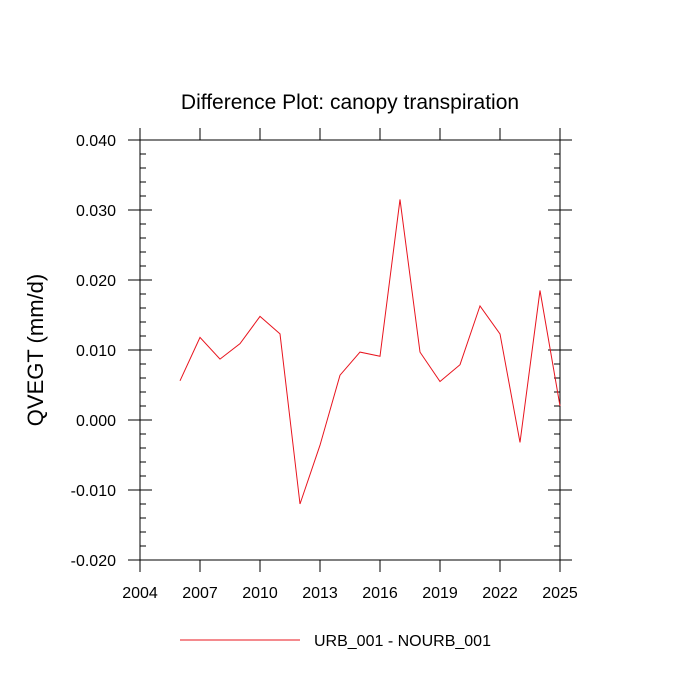 Image resolution: width=700 pixels, height=700 pixels. I want to click on x-tick-label: 2007, so click(200, 593).